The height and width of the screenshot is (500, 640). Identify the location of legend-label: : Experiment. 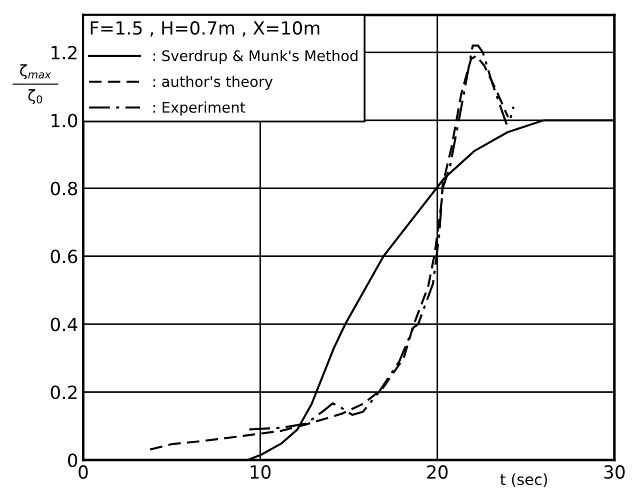
(199, 109).